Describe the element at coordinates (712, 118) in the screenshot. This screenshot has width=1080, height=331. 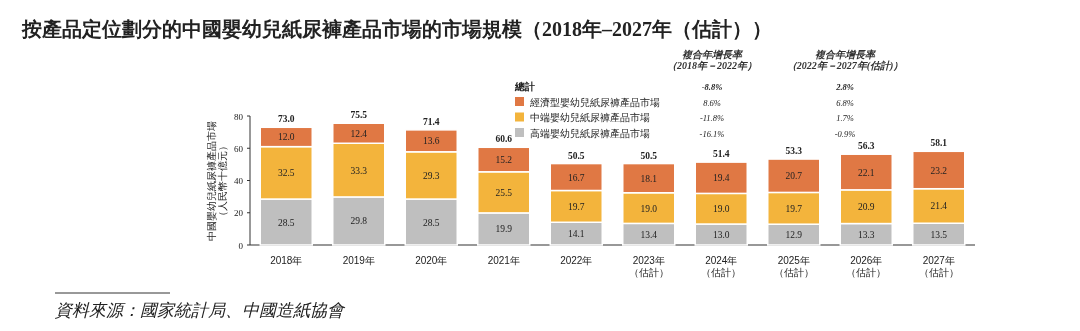
I see `annotation: -11.8%` at that location.